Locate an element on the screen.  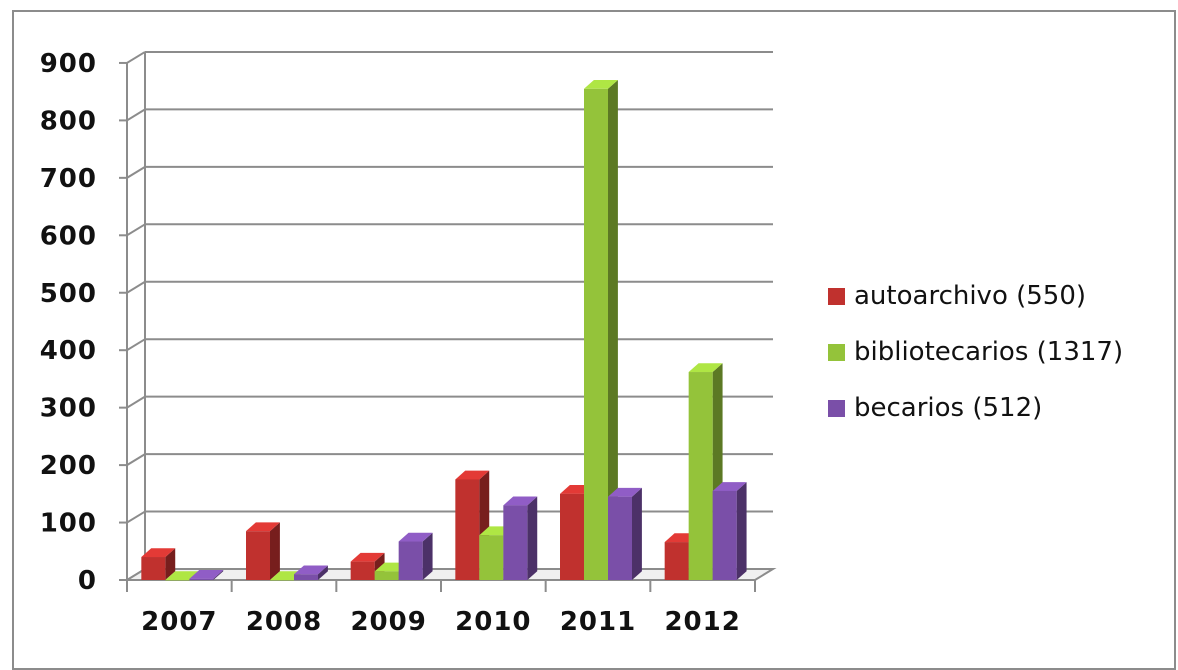
x-tick-labels: 2007 2008 2009 2010 2011 2012 is located at coordinates (440, 622).